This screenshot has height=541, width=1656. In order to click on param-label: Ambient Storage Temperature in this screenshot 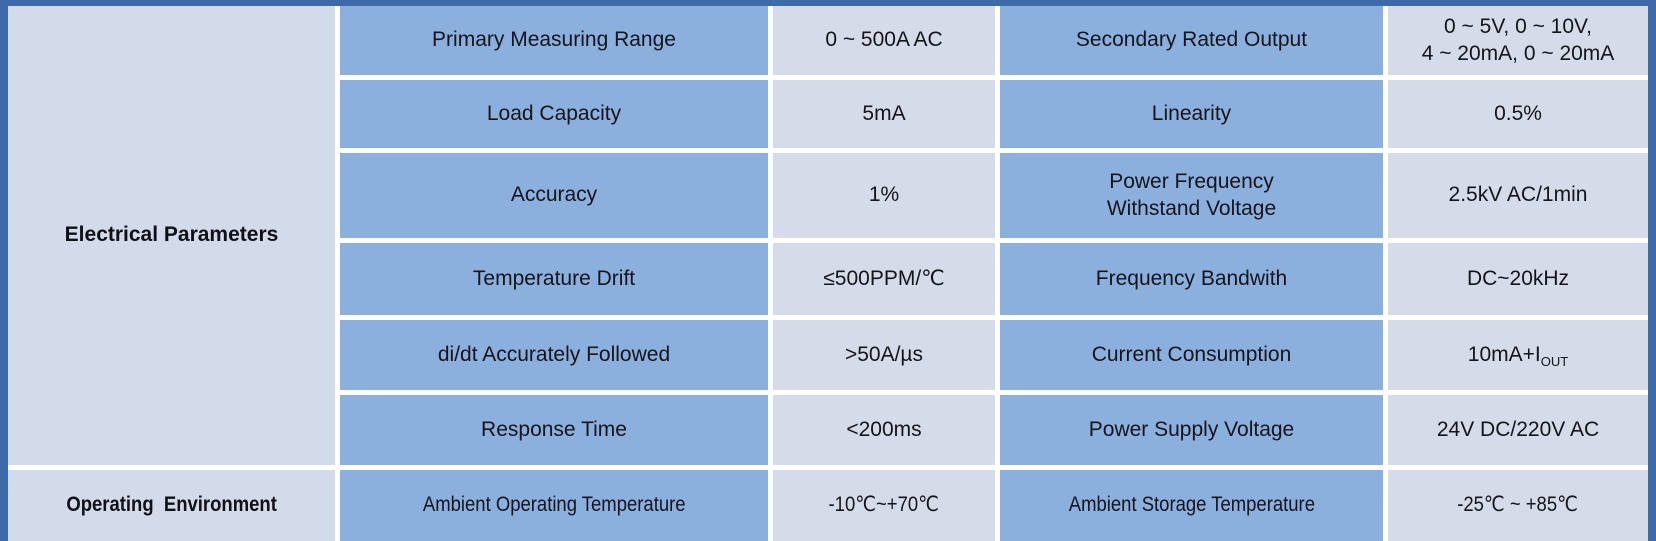, I will do `click(1191, 505)`.